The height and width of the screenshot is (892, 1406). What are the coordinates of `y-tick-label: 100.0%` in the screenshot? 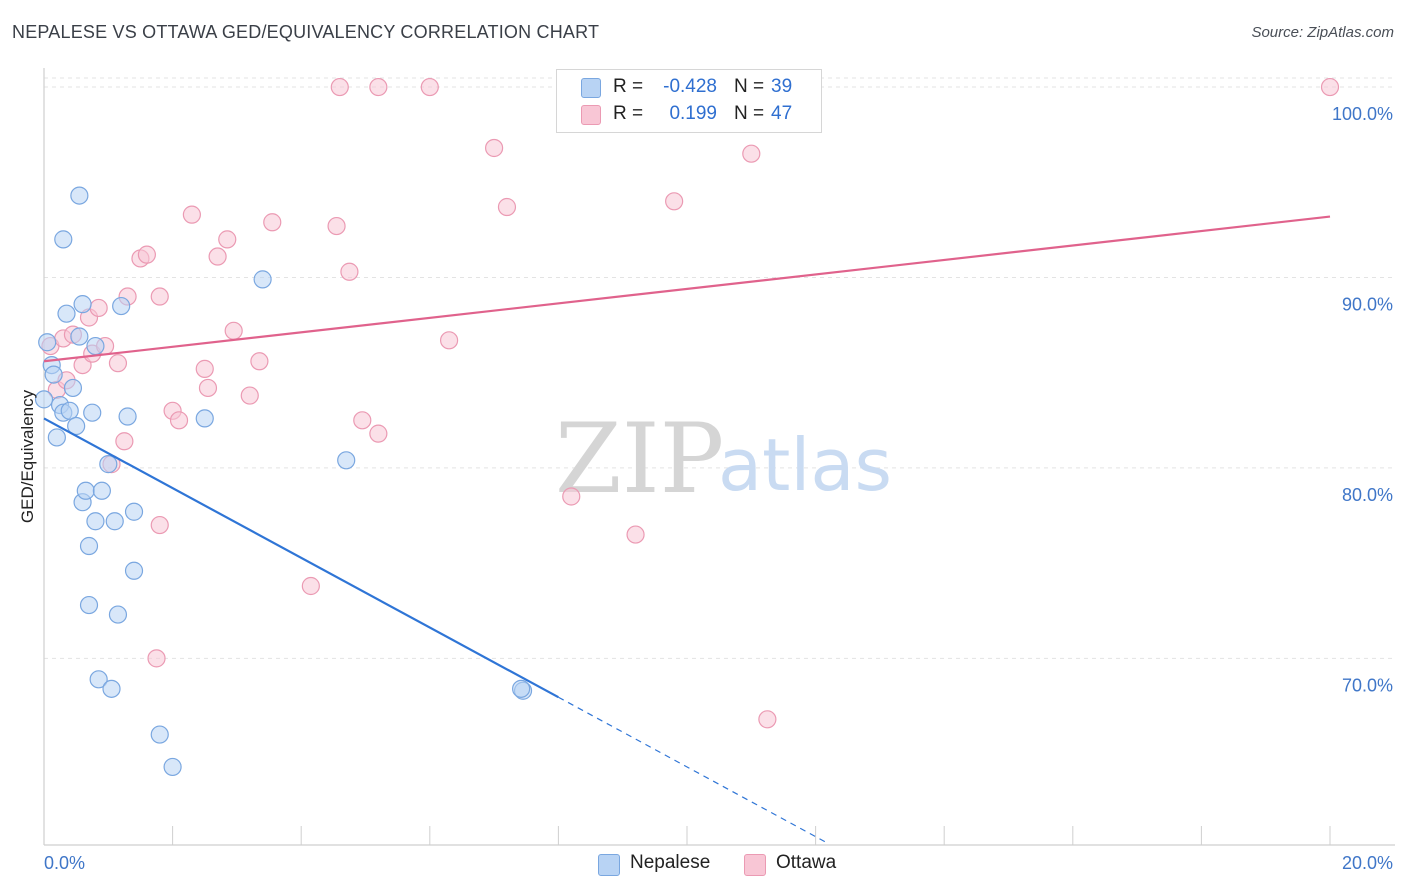 It's located at (1362, 114).